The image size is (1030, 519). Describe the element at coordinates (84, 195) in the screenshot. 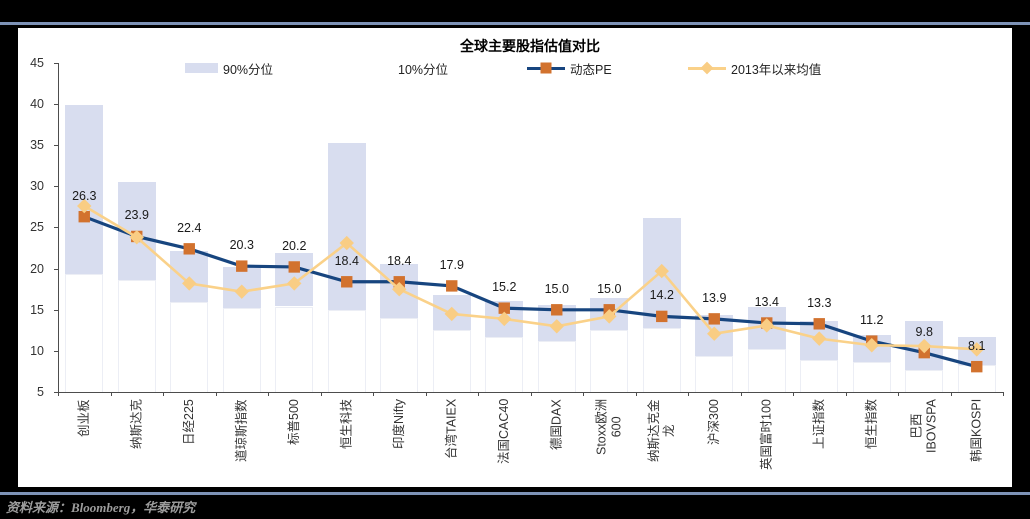

I see `pe-data-label: 26.3` at that location.